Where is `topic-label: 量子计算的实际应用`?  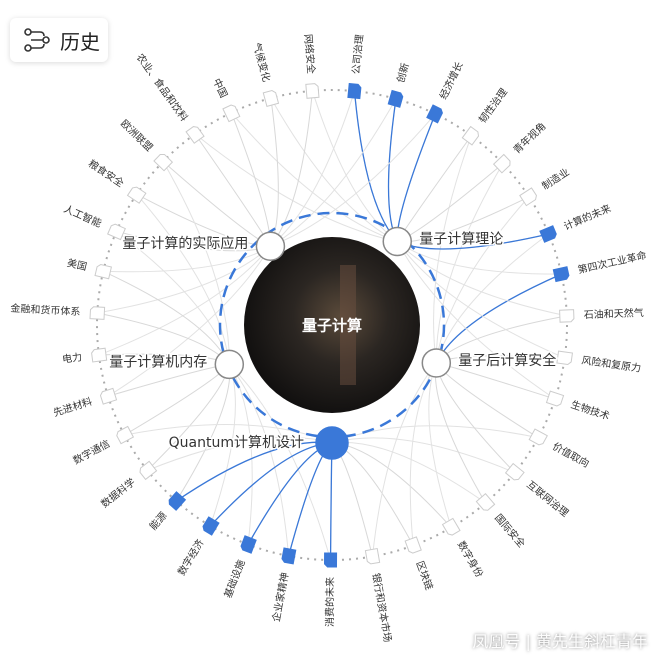 topic-label: 量子计算的实际应用 is located at coordinates (185, 243).